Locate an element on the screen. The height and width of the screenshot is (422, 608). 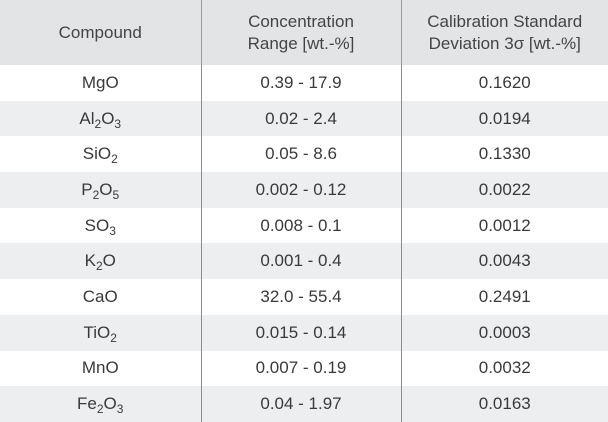
concentration-range-cell: 0.007 - 0.19 is located at coordinates (301, 368).